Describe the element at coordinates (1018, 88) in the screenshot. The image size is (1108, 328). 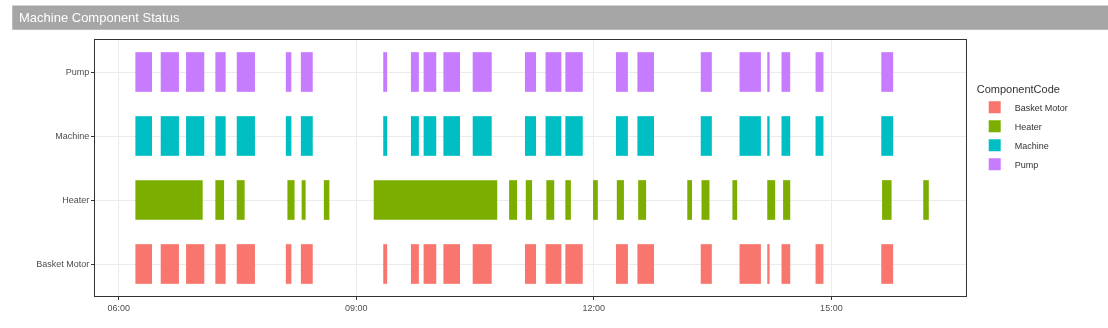
I see `legend-title: ComponentCode` at that location.